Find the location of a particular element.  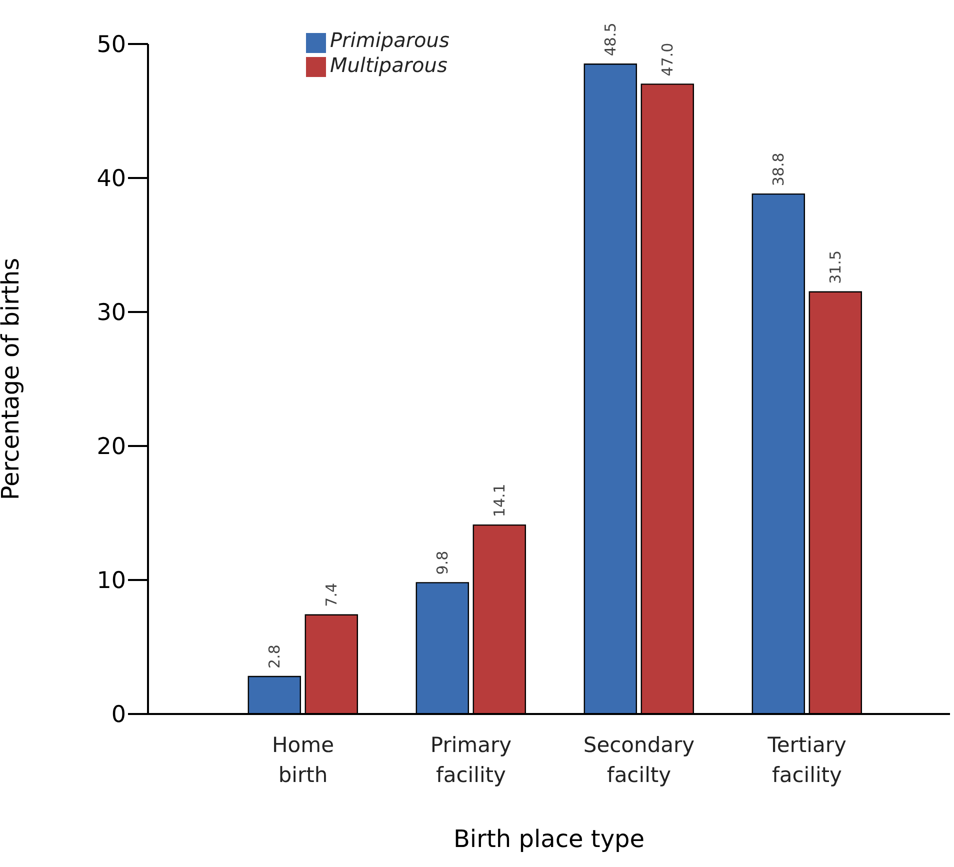

x-tick-label: Tertiary facility is located at coordinates (806, 760).